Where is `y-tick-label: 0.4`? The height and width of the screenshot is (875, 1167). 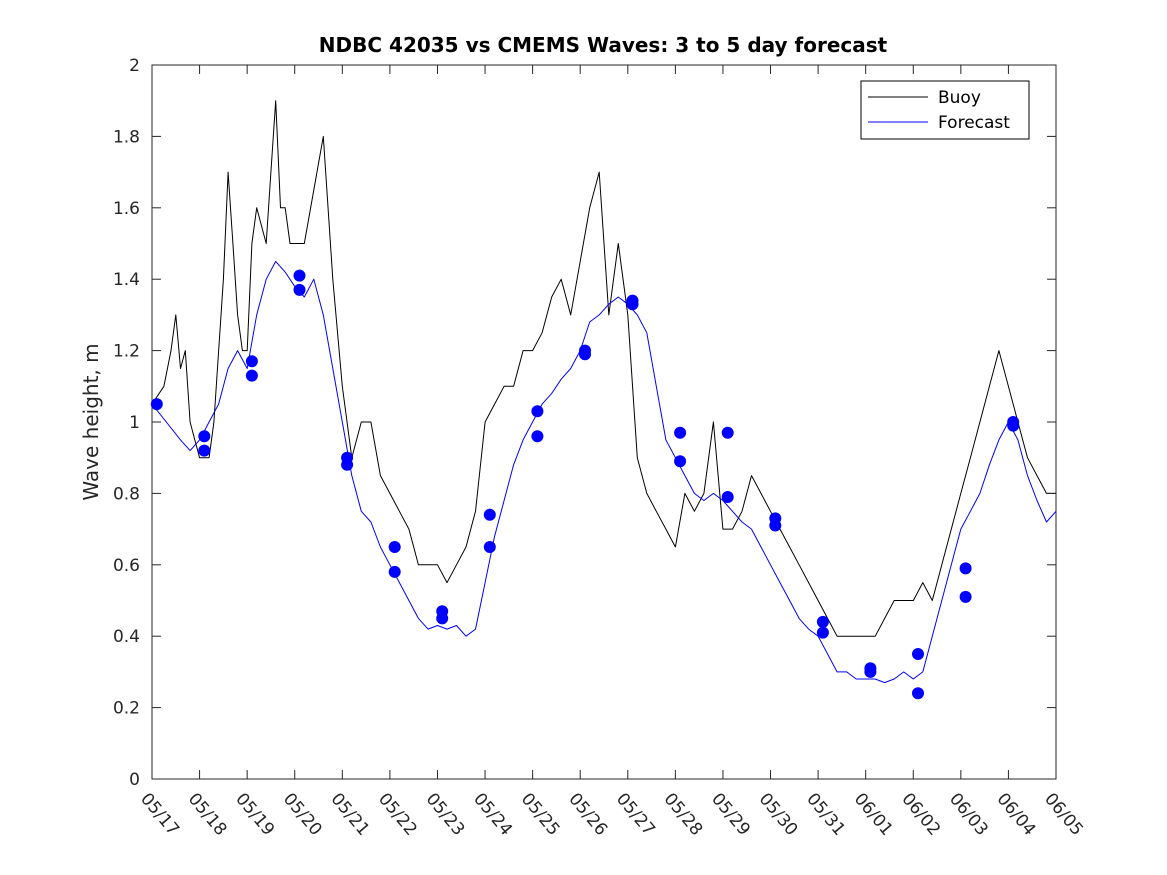
y-tick-label: 0.4 is located at coordinates (126, 637).